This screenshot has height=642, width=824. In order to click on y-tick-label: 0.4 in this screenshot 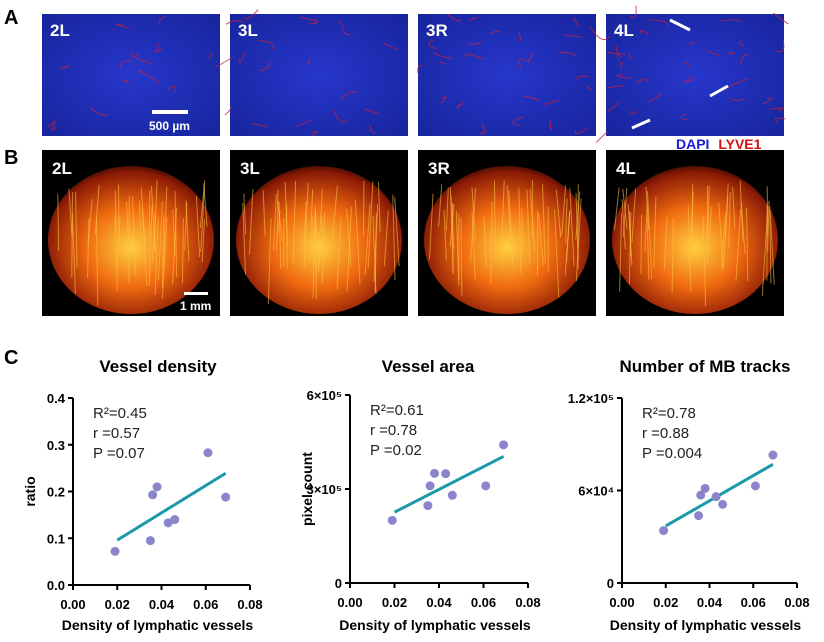, I will do `click(56, 398)`.